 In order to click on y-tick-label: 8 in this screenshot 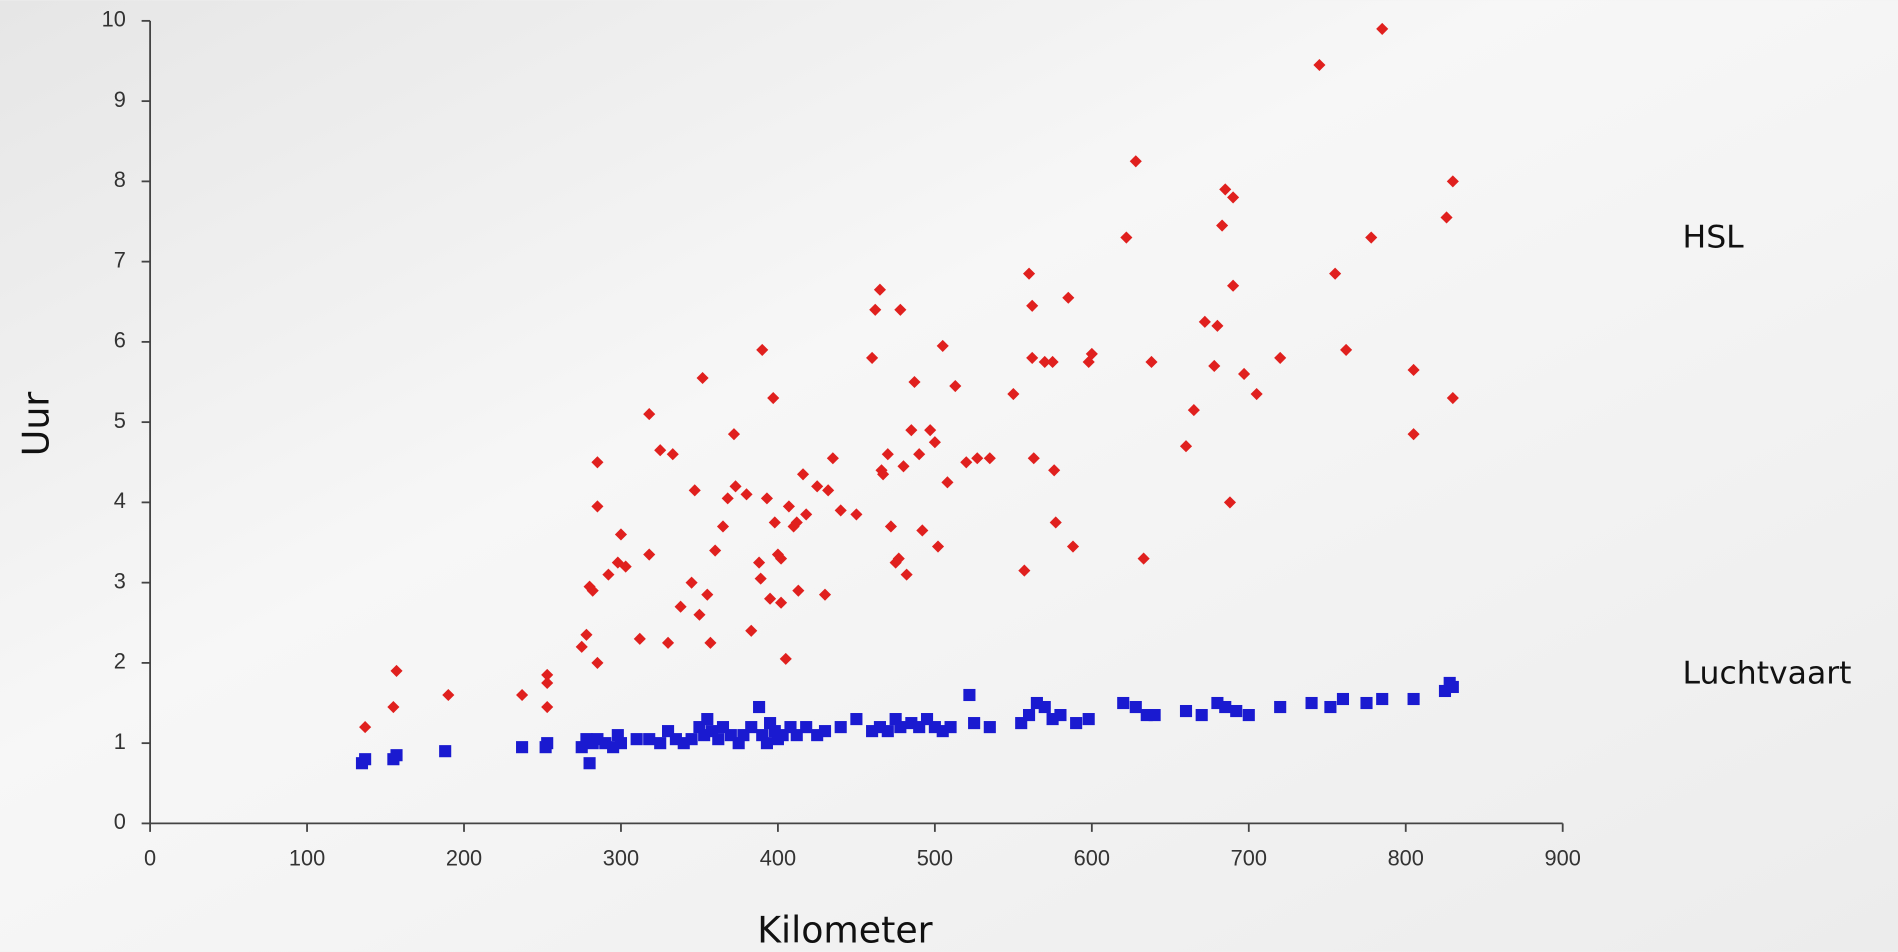, I will do `click(120, 179)`.